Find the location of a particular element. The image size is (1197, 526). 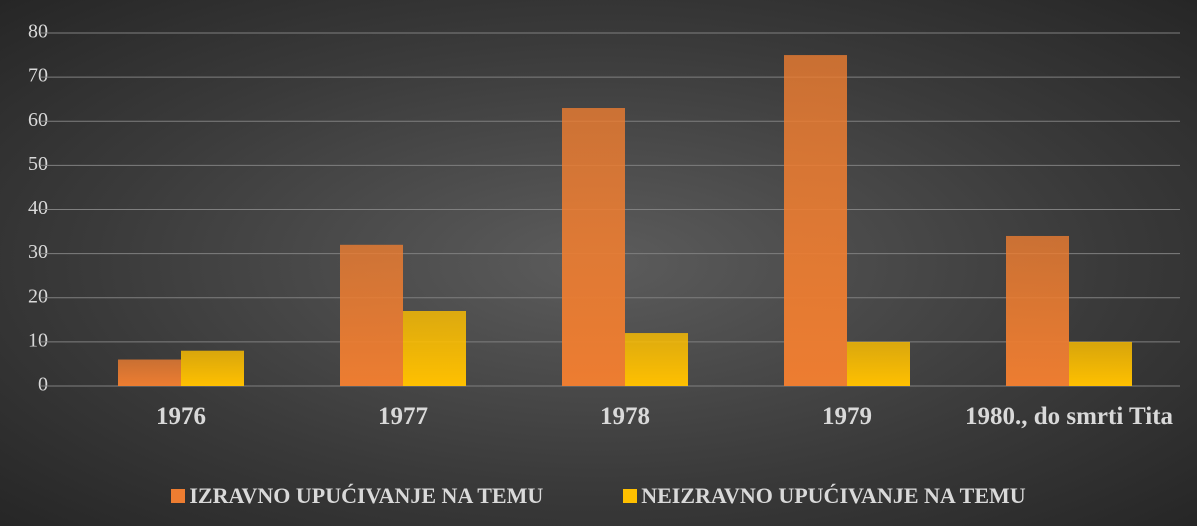

legend-item: IZRAVNO UPUĆIVANJE NA TEMU is located at coordinates (357, 496).